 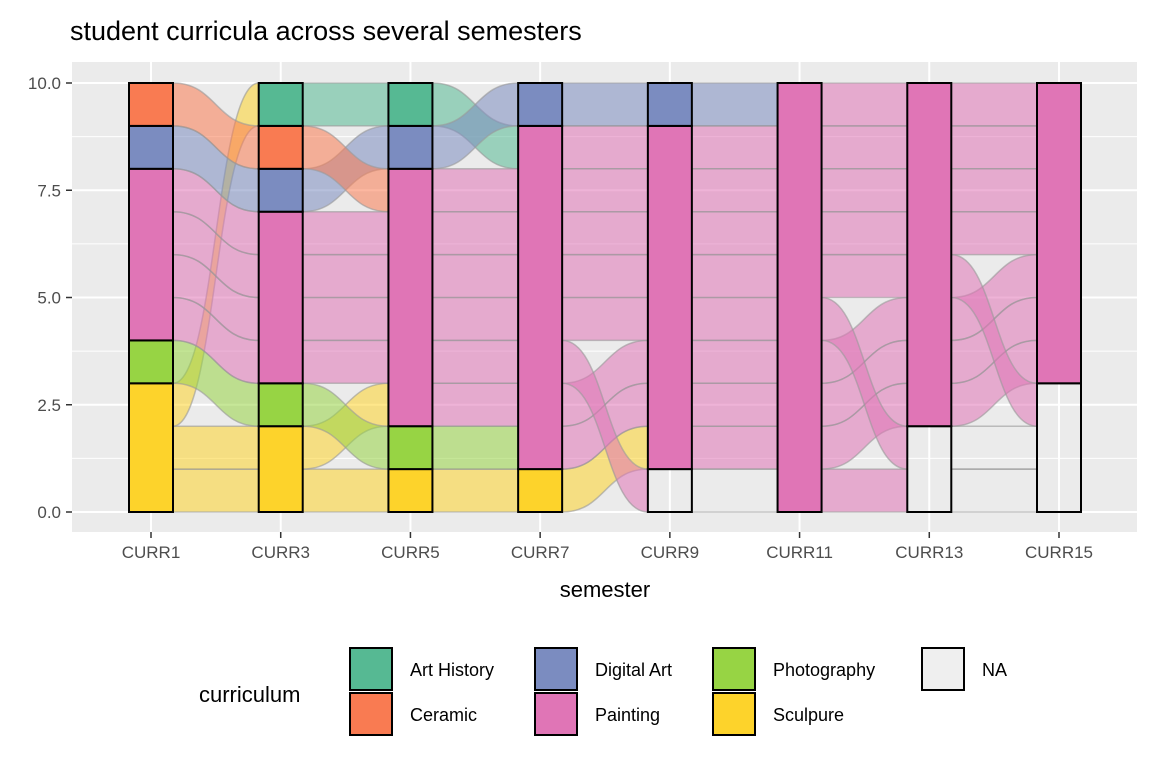 What do you see at coordinates (994, 670) in the screenshot?
I see `legend-label: NA` at bounding box center [994, 670].